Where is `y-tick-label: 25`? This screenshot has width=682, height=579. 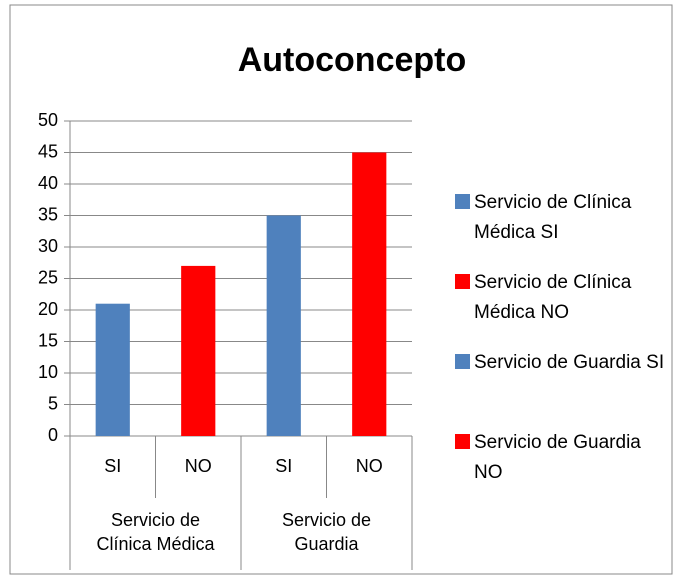
y-tick-label: 25 is located at coordinates (48, 277).